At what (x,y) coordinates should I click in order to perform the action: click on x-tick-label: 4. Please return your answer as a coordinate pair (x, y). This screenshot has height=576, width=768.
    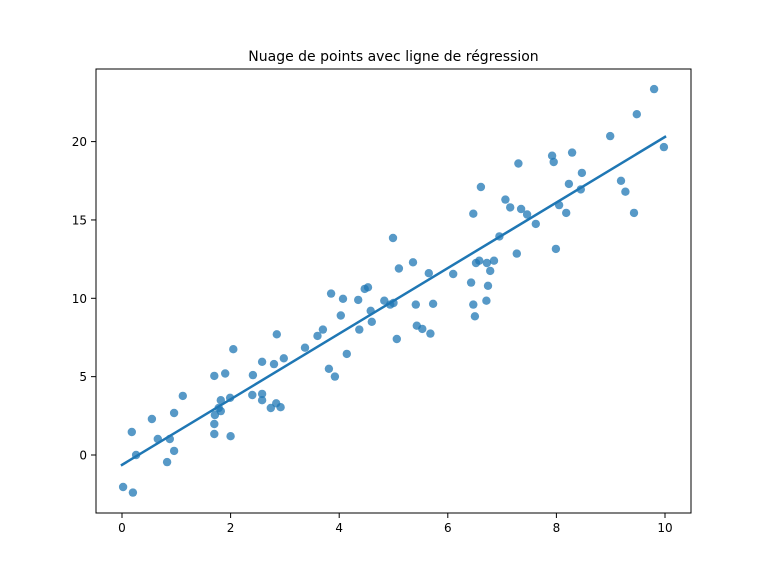
    Looking at the image, I should click on (339, 528).